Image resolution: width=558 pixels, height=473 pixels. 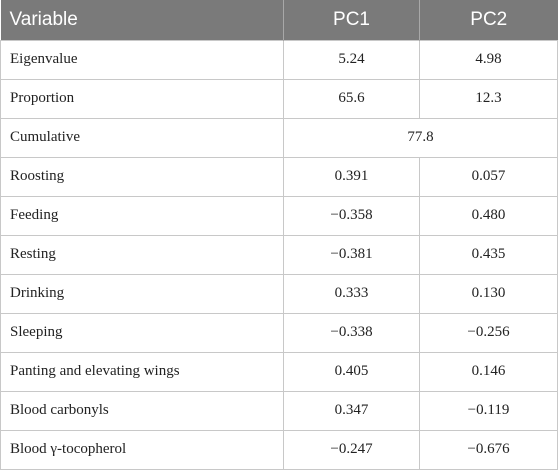 I want to click on cell-pc1: −0.247, so click(x=351, y=449).